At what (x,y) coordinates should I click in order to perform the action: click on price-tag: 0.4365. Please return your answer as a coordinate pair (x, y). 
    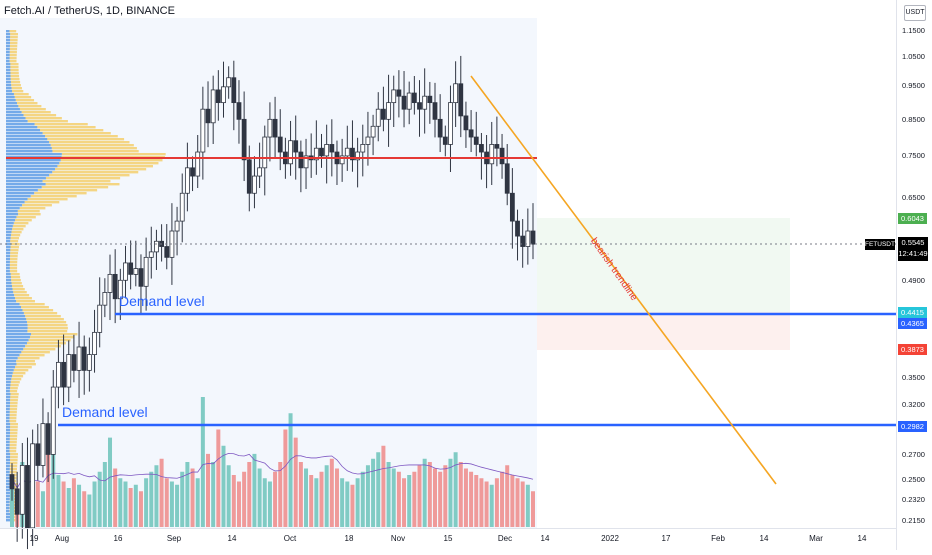
    Looking at the image, I should click on (912, 323).